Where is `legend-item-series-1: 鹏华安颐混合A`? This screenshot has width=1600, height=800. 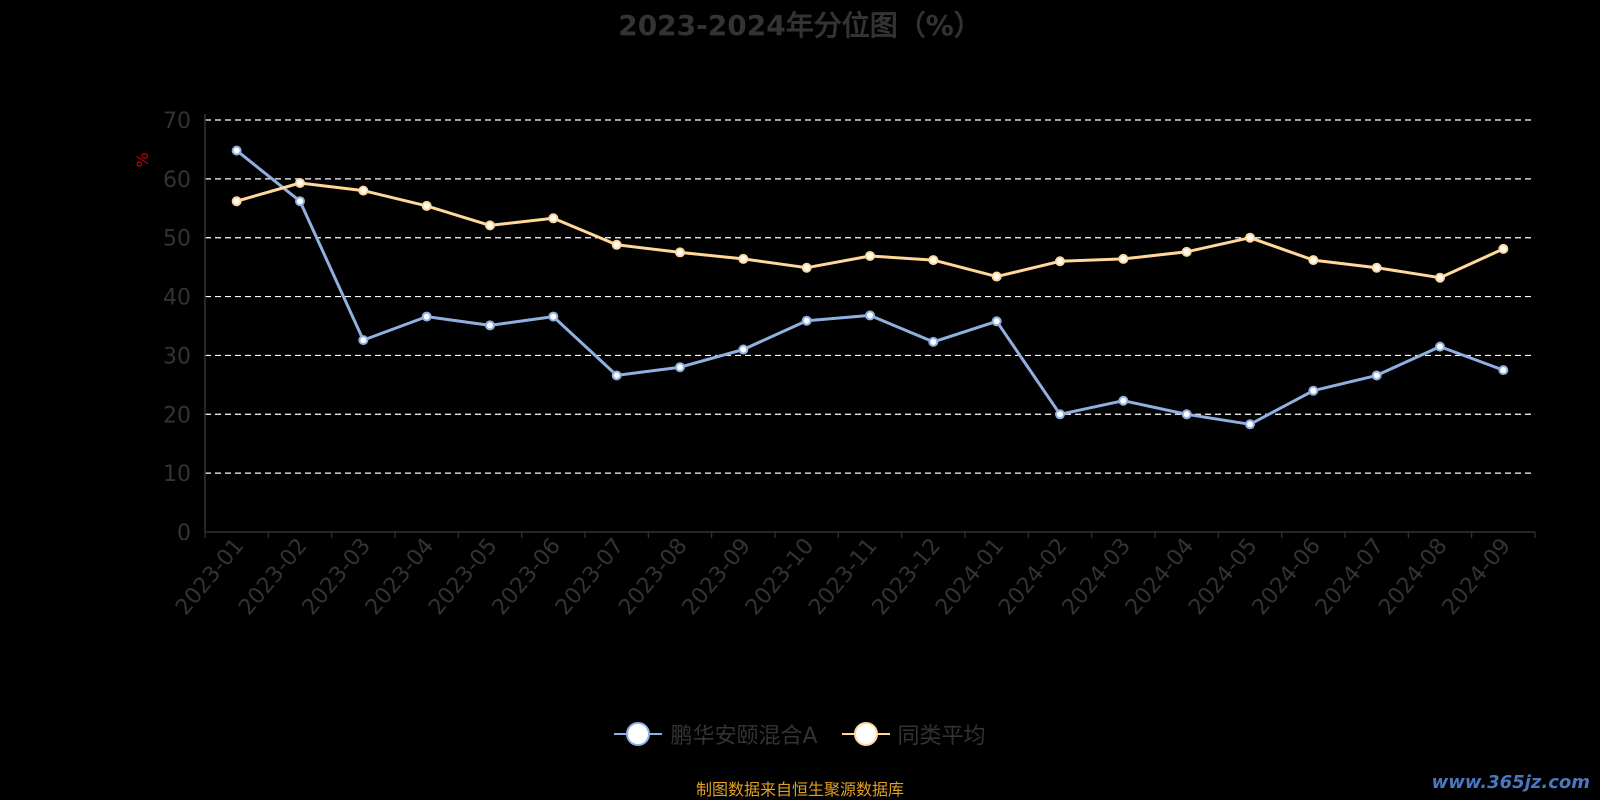
legend-item-series-1: 鹏华安颐混合A is located at coordinates (716, 734).